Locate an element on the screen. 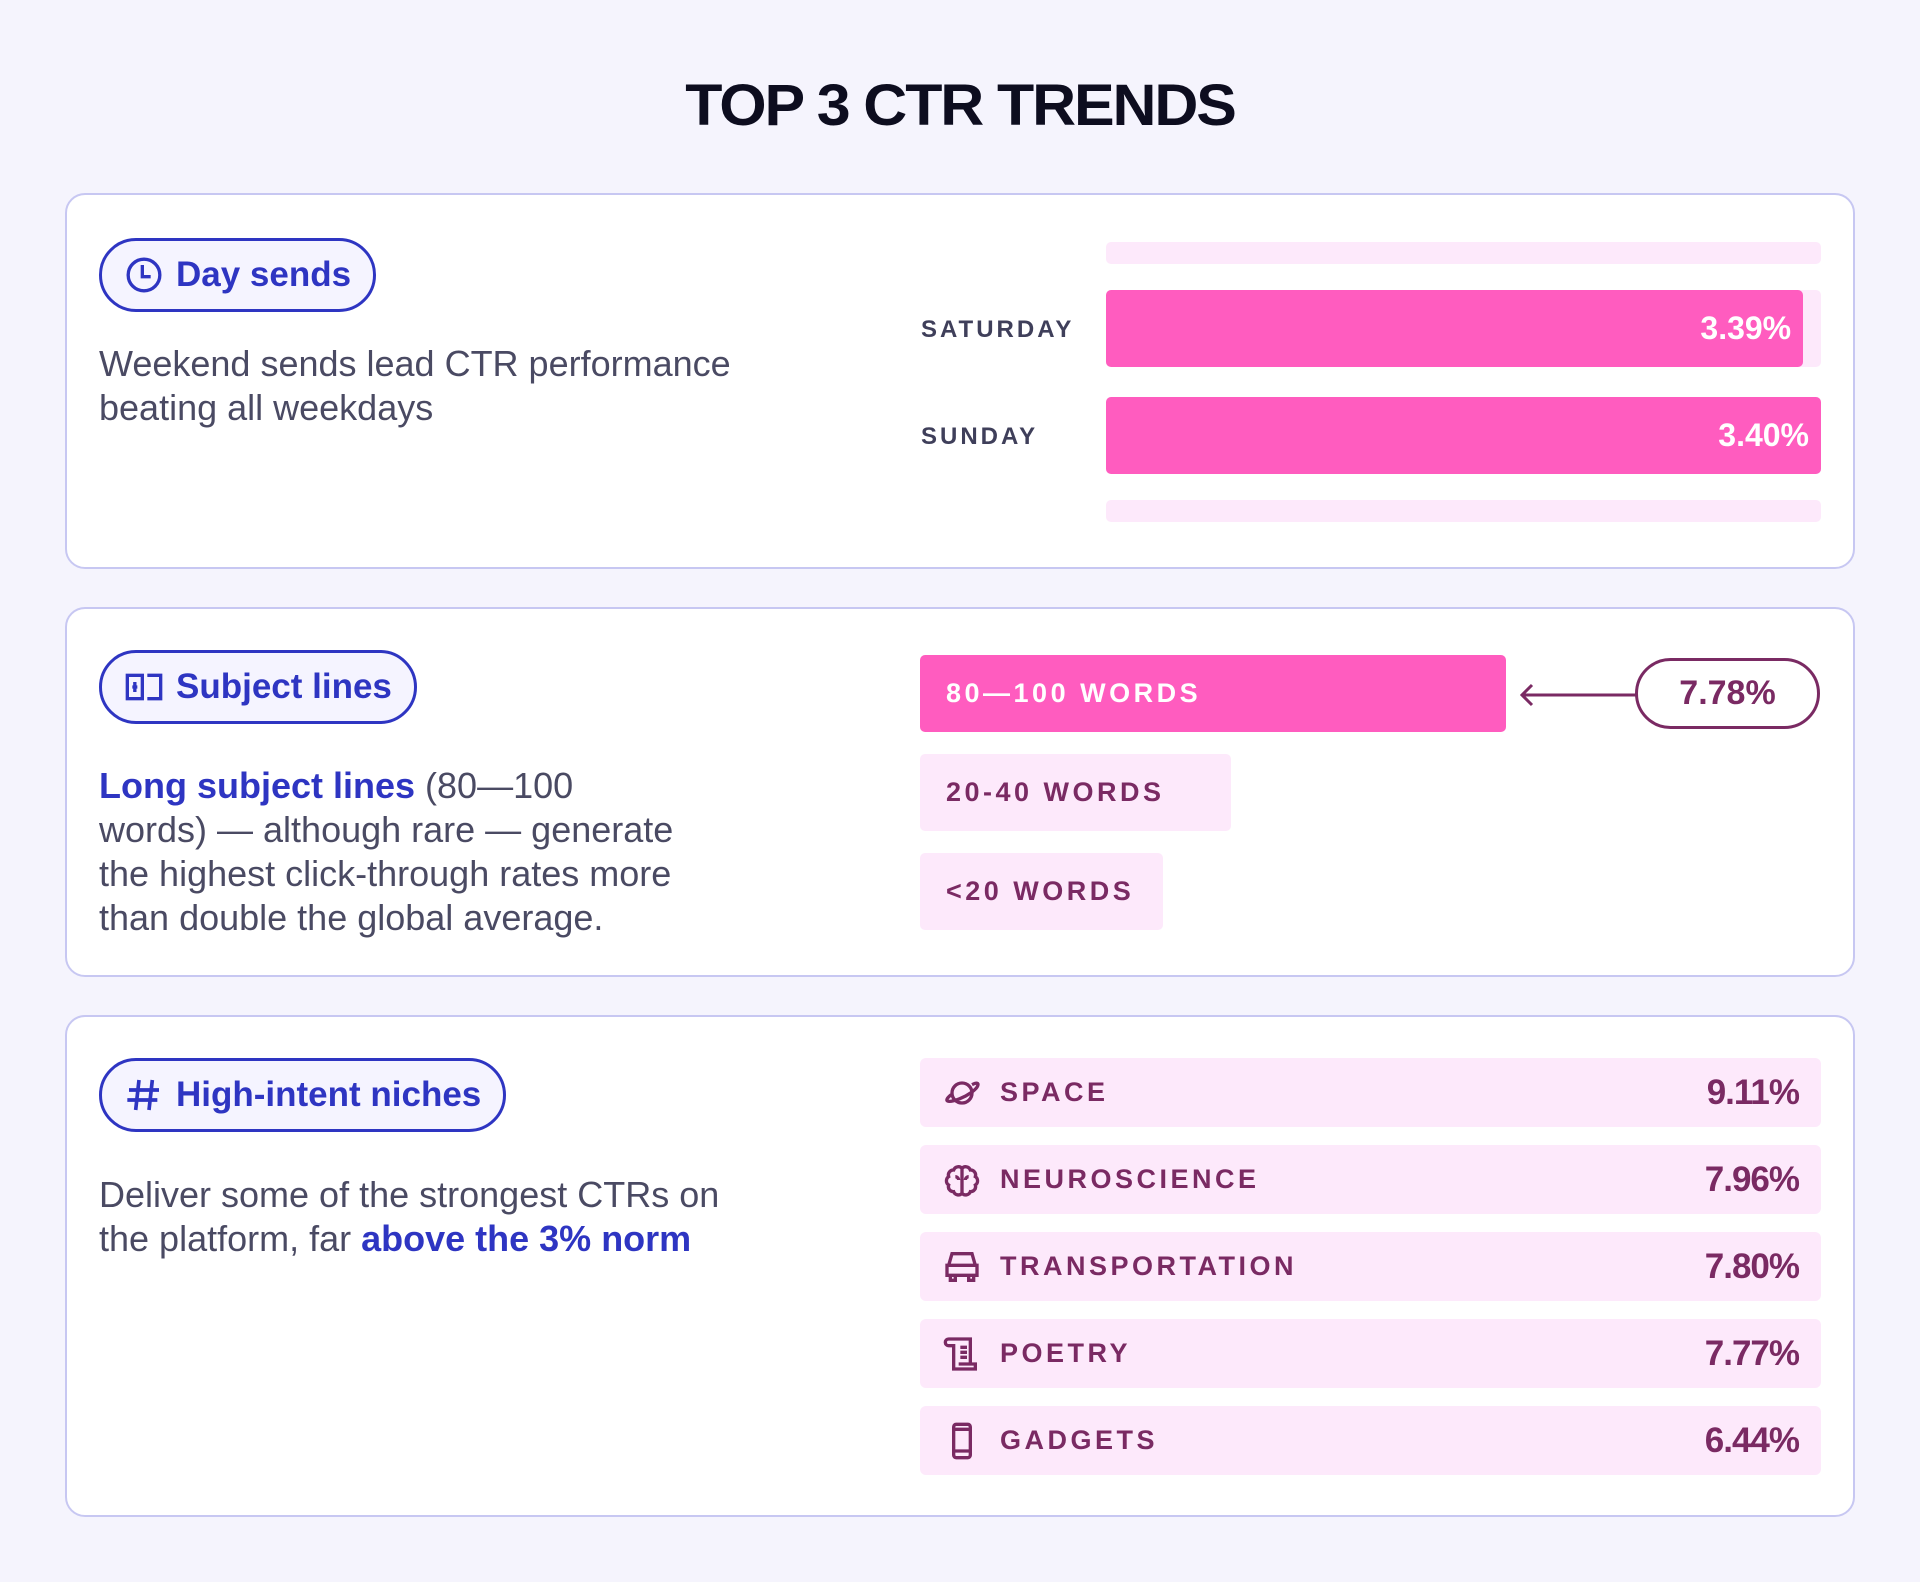  bar-category-label: SUNDAY is located at coordinates (980, 436).